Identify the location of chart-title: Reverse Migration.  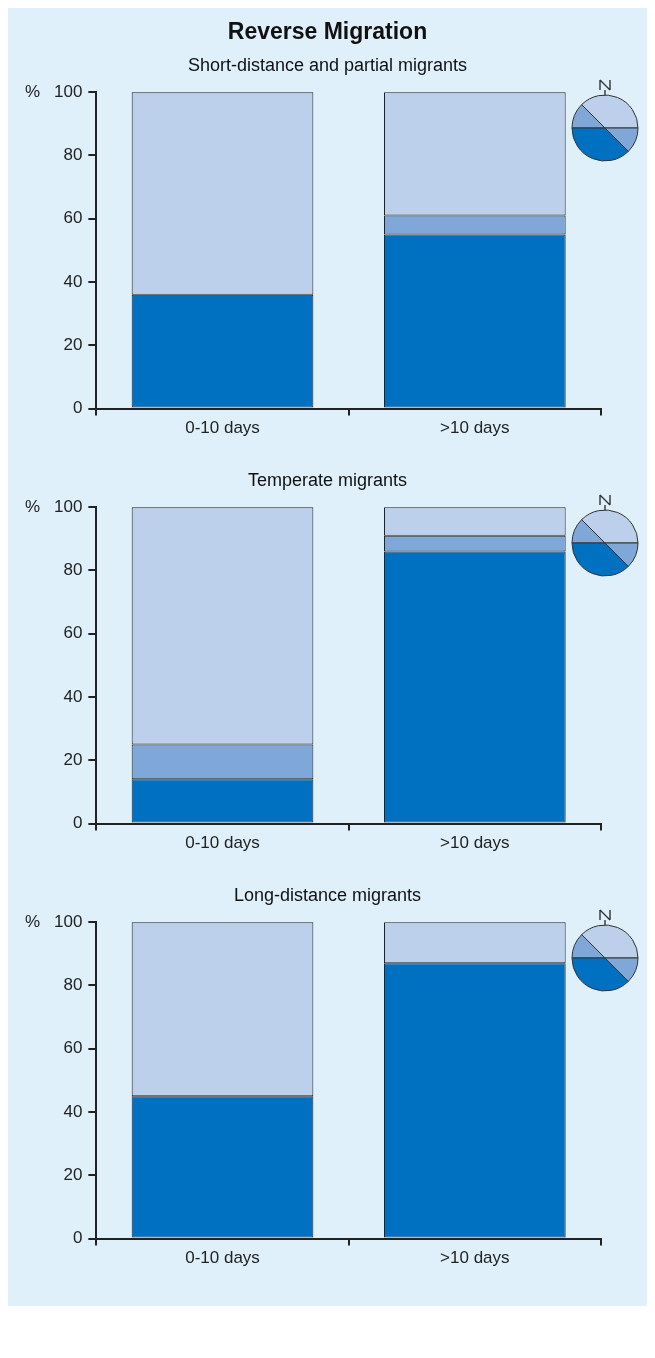
(327, 31).